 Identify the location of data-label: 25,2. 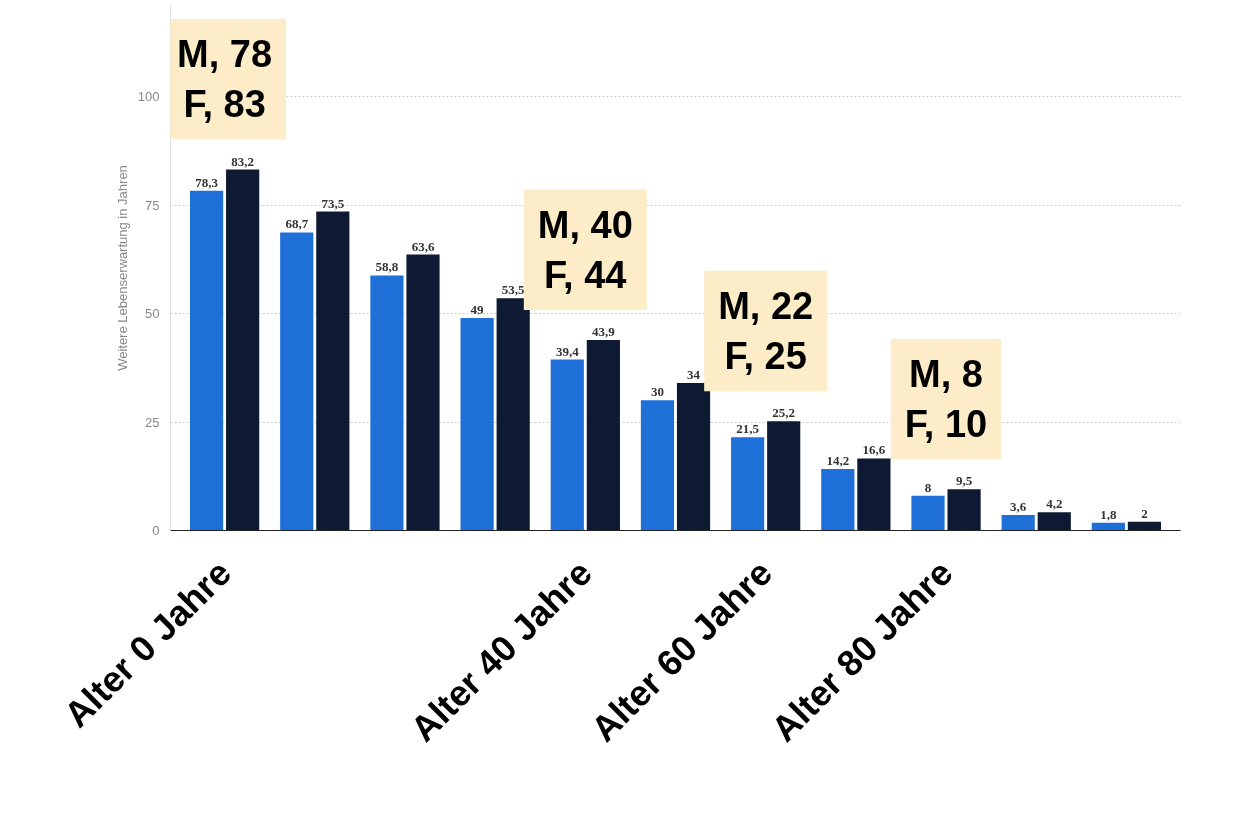
(784, 413).